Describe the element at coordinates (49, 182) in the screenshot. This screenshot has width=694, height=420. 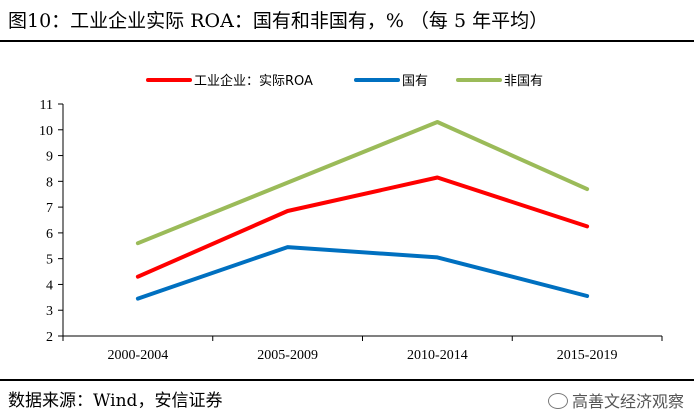
I see `y-tick-label: 8` at that location.